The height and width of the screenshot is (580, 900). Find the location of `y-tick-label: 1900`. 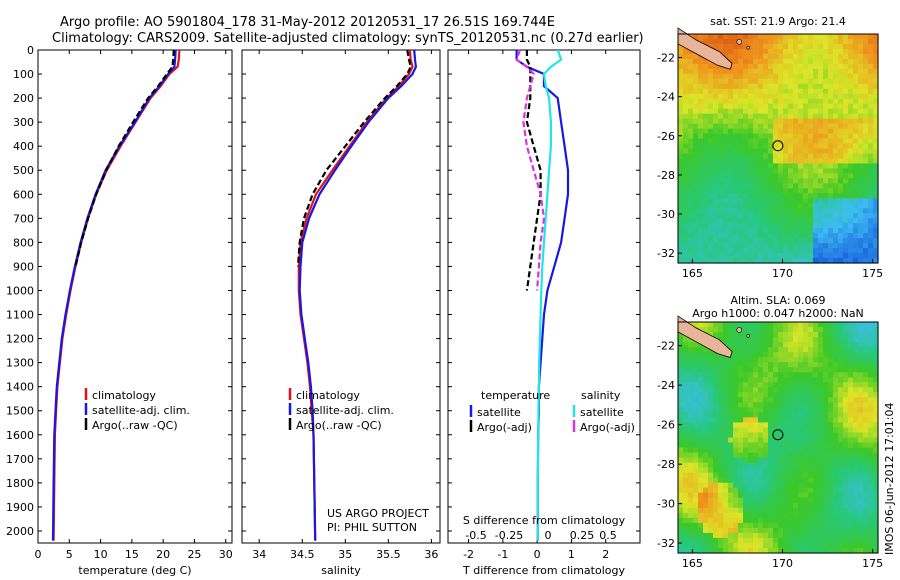

y-tick-label: 1900 is located at coordinates (20, 507).